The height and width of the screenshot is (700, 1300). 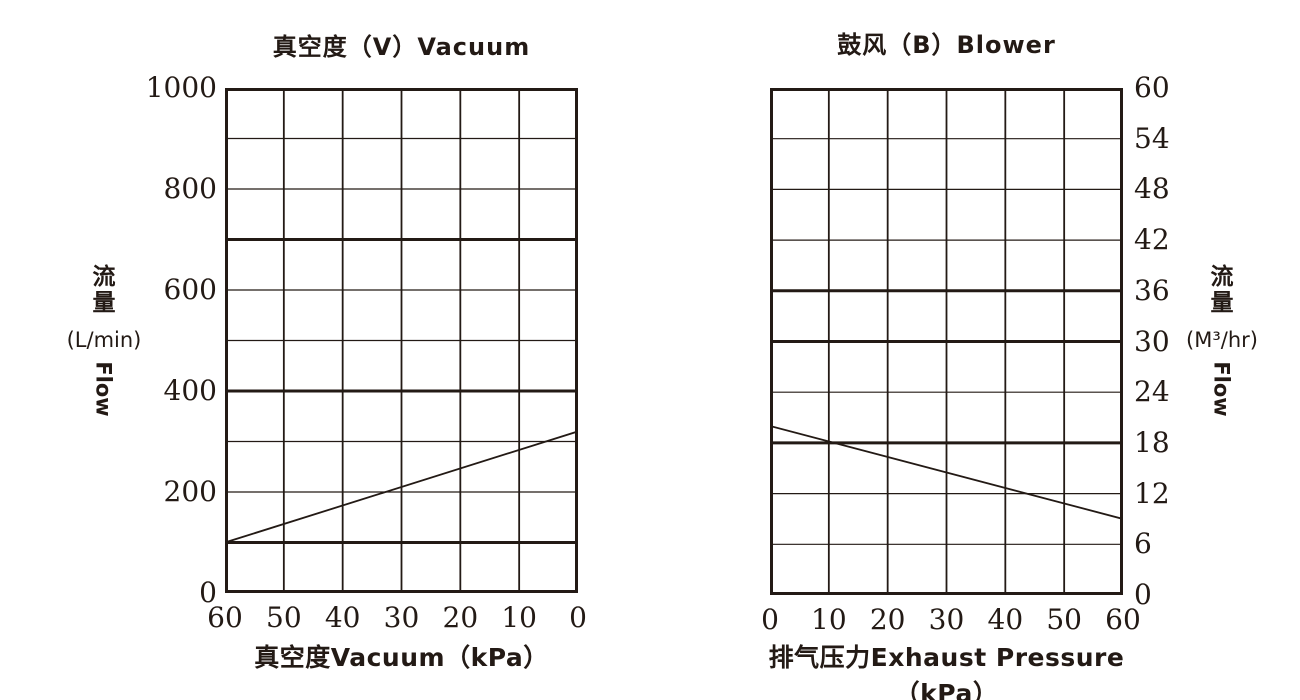 What do you see at coordinates (401, 657) in the screenshot?
I see `vacuum-x-axis-title: 真空度Vacuum（kPa）` at bounding box center [401, 657].